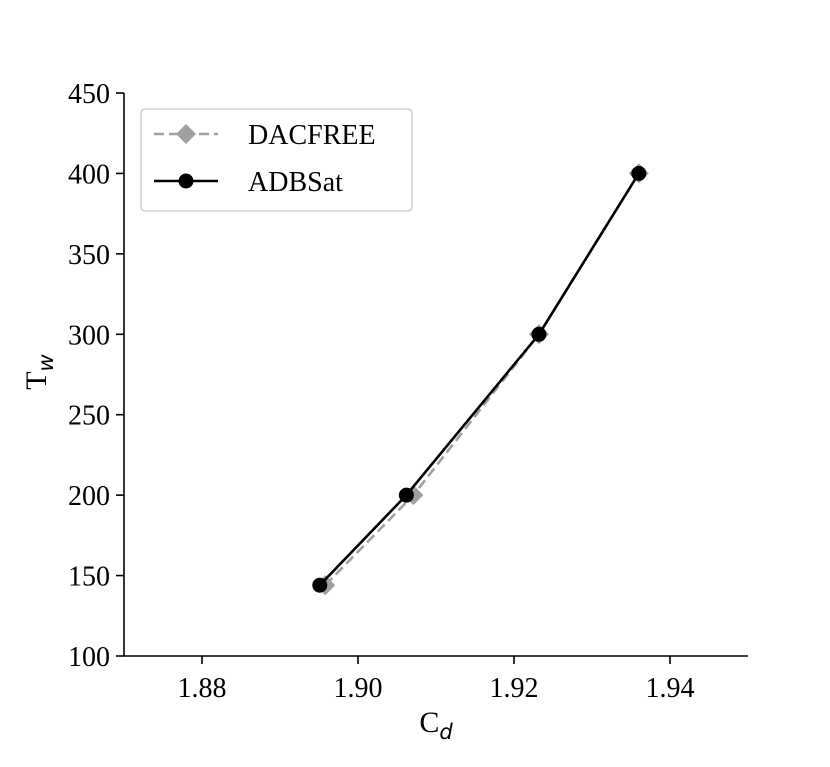 The image size is (830, 767). What do you see at coordinates (39, 371) in the screenshot?
I see `y-axis-label: Tw` at bounding box center [39, 371].